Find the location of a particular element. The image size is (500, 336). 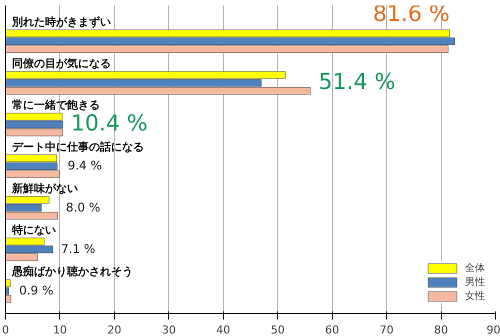

x-tick-label: 10 is located at coordinates (59, 330).